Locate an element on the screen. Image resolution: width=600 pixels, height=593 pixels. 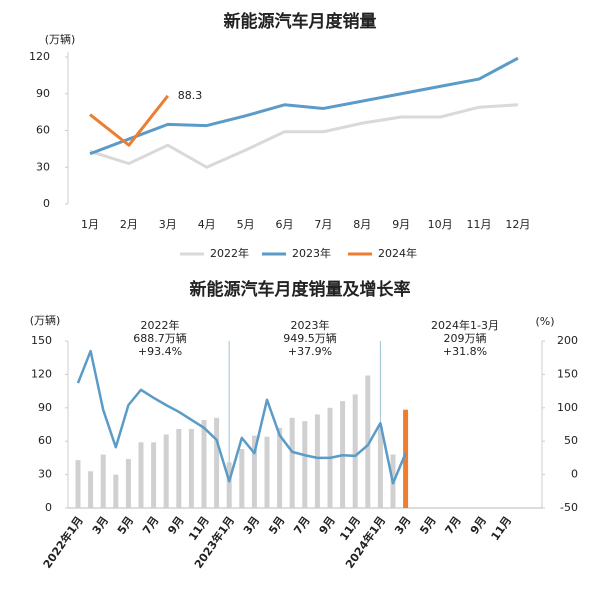
y2-tick-label: 50 is located at coordinates (571, 440).